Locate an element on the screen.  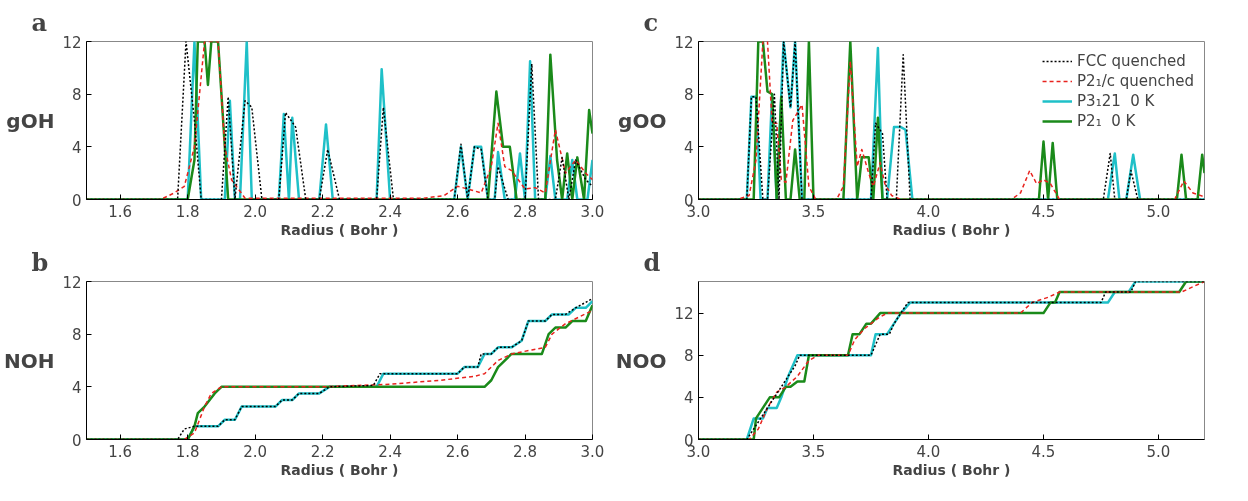
y-axis-title: NOH is located at coordinates (29, 360).